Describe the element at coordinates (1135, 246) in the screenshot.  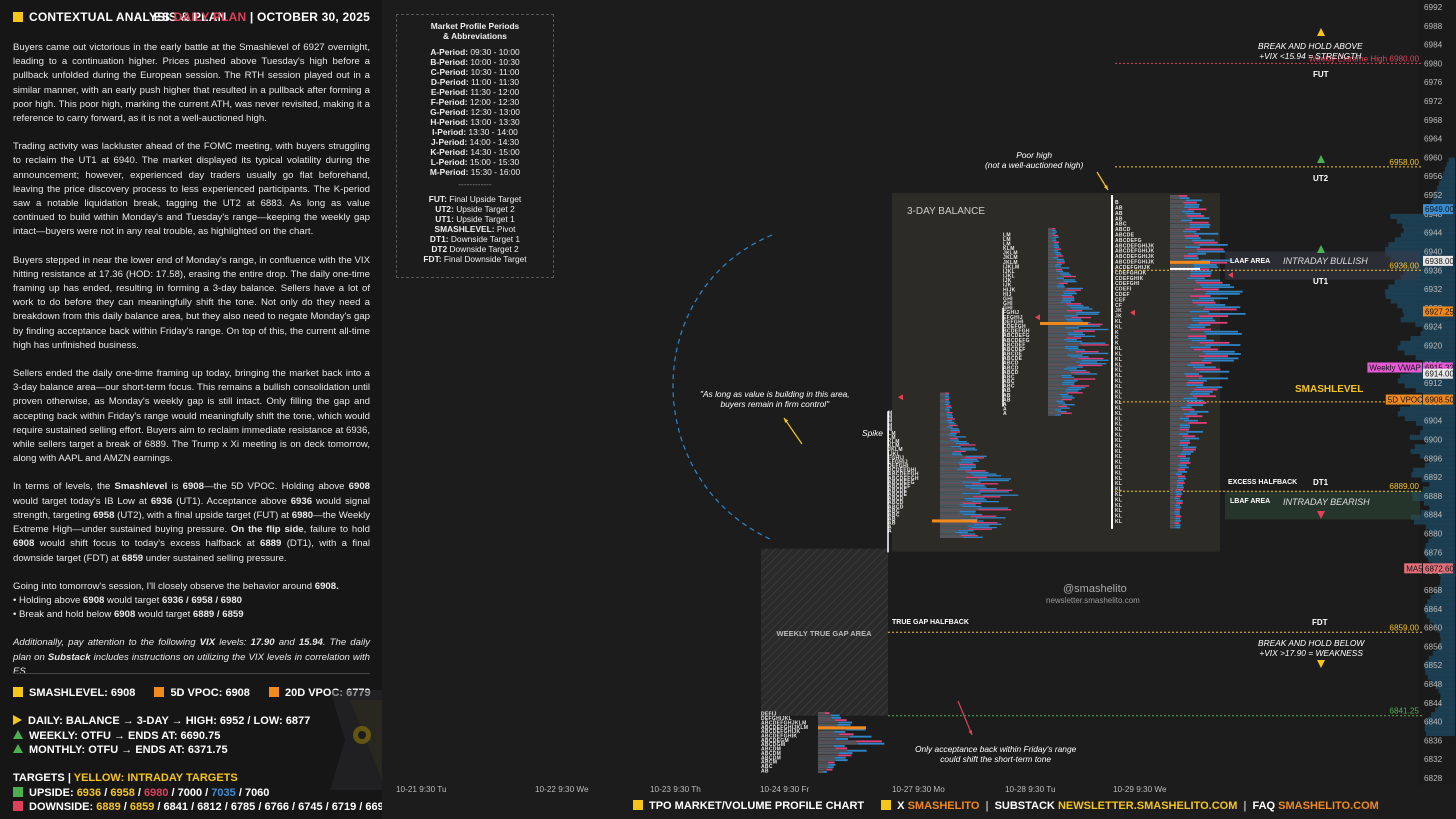
I see `tpo-letters: ABCDEFGHIJK` at that location.